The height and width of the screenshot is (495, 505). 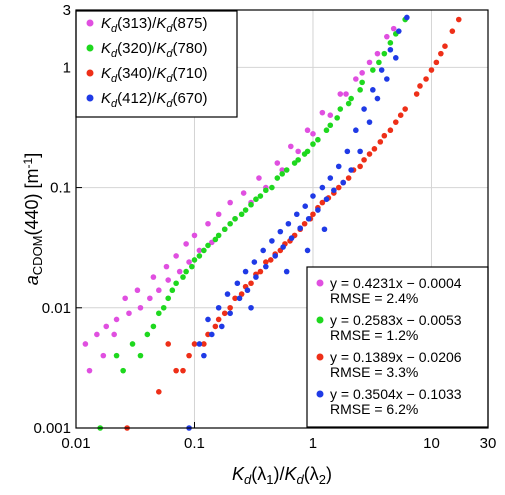 I want to click on fit-equation-1: y = 0.2583x − 0.0053, so click(x=396, y=320).